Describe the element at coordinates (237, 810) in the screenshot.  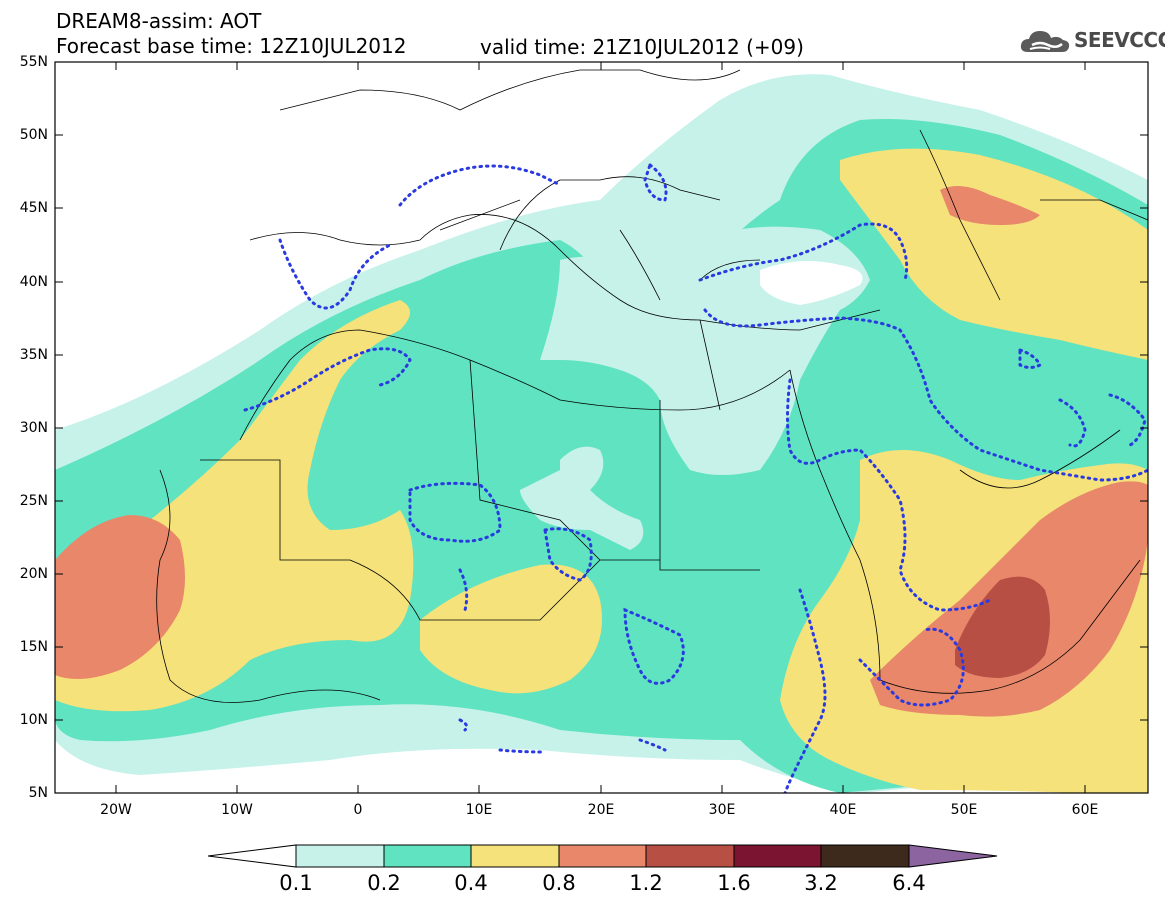
I see `lon-label: 10W` at that location.